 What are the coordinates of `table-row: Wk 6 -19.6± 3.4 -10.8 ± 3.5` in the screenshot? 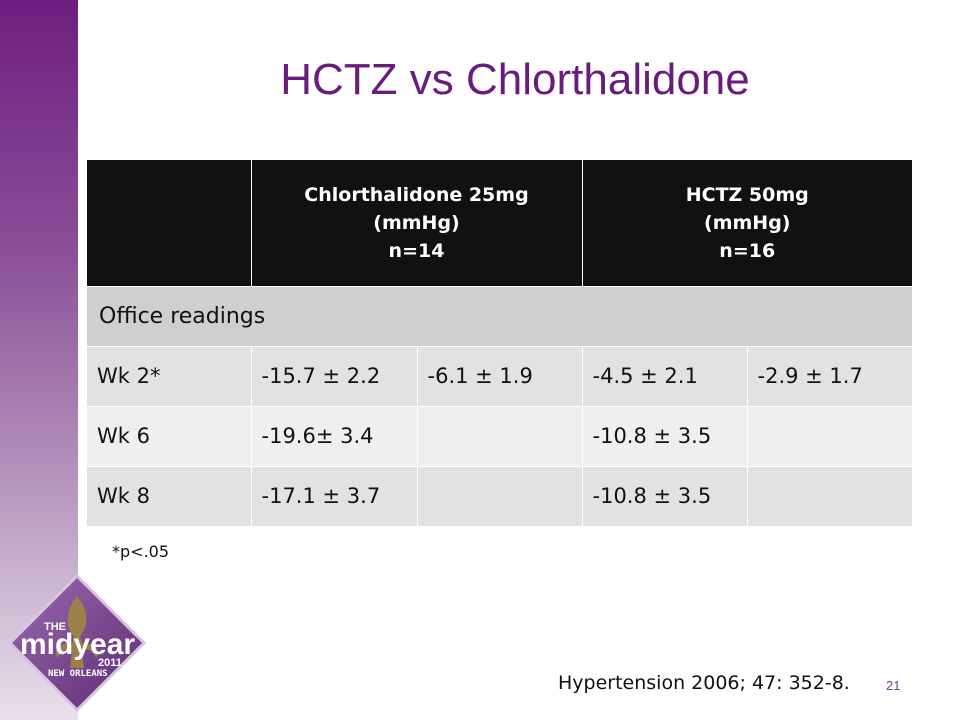 It's located at (499, 435).